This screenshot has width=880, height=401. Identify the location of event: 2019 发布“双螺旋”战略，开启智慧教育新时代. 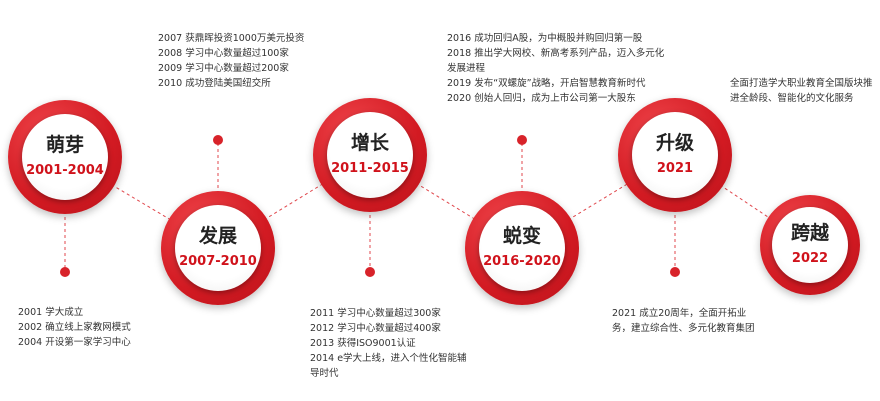
(546, 83).